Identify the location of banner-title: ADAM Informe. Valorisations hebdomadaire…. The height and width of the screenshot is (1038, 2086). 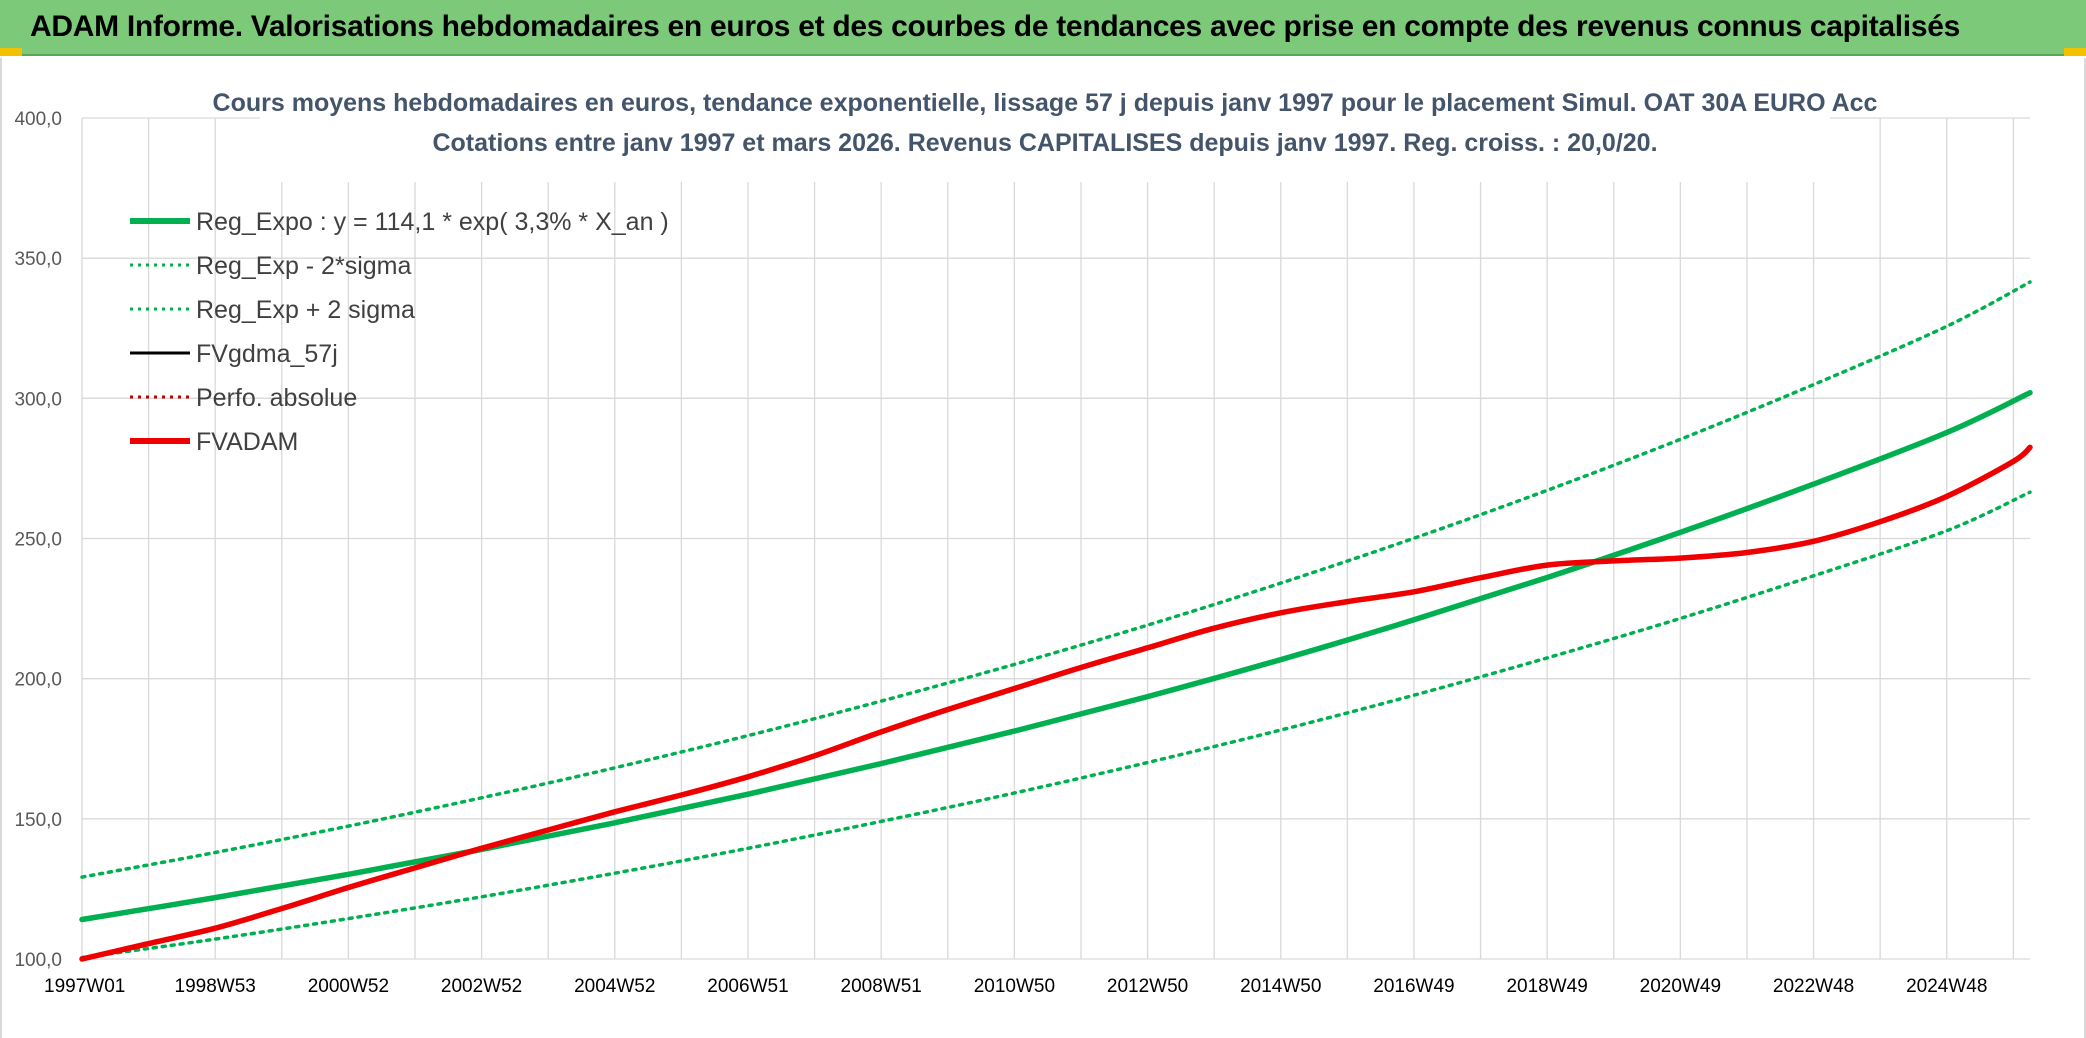
(995, 26).